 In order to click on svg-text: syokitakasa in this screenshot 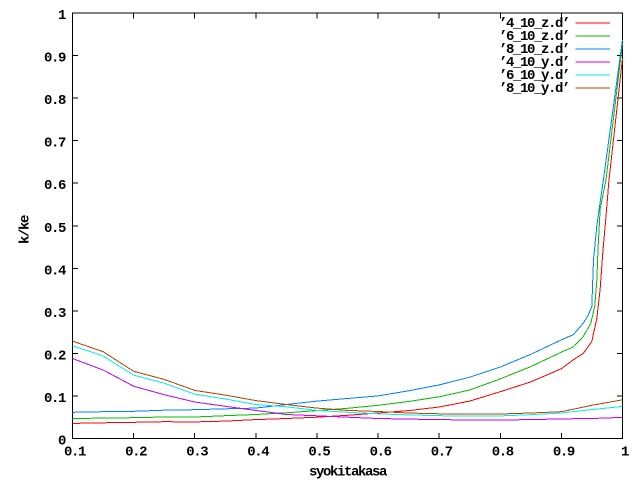, I will do `click(348, 472)`.